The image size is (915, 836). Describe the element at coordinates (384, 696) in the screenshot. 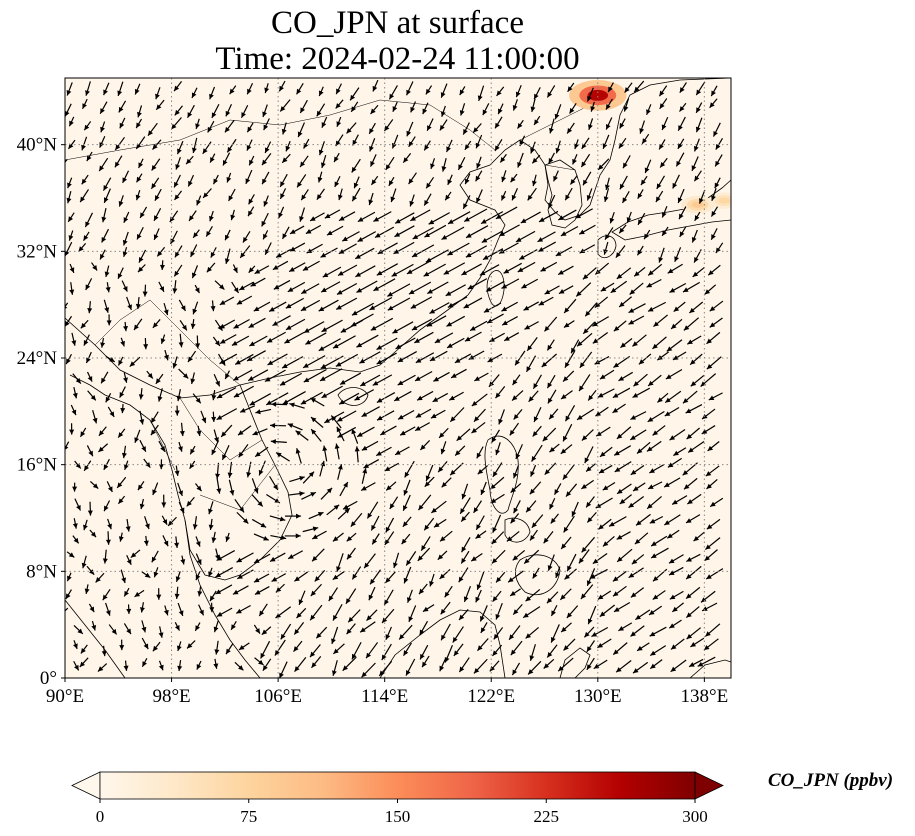

I see `lon-tick-label: 114°E` at that location.